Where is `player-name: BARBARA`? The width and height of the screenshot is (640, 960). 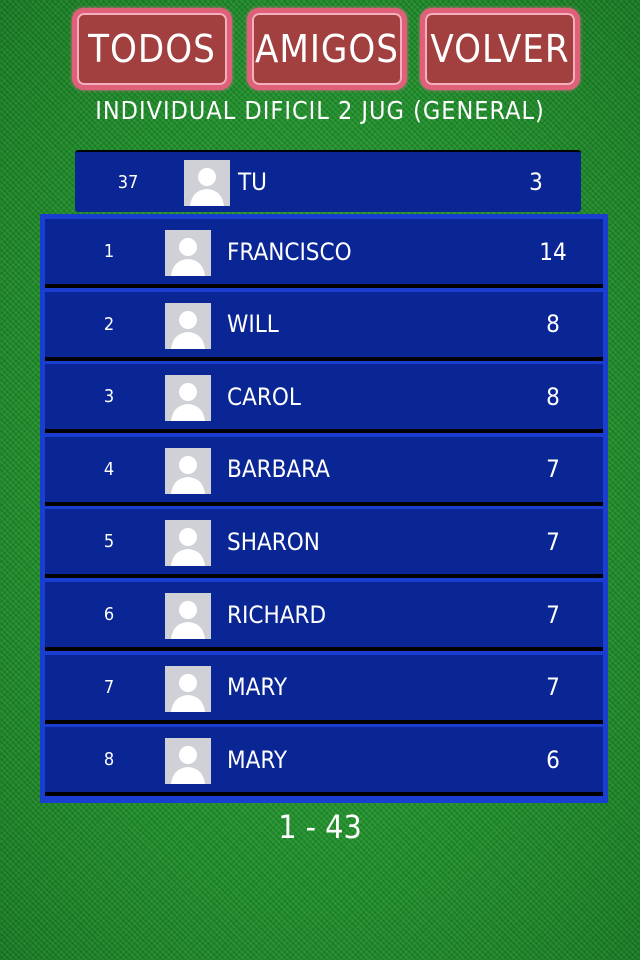 player-name: BARBARA is located at coordinates (278, 469).